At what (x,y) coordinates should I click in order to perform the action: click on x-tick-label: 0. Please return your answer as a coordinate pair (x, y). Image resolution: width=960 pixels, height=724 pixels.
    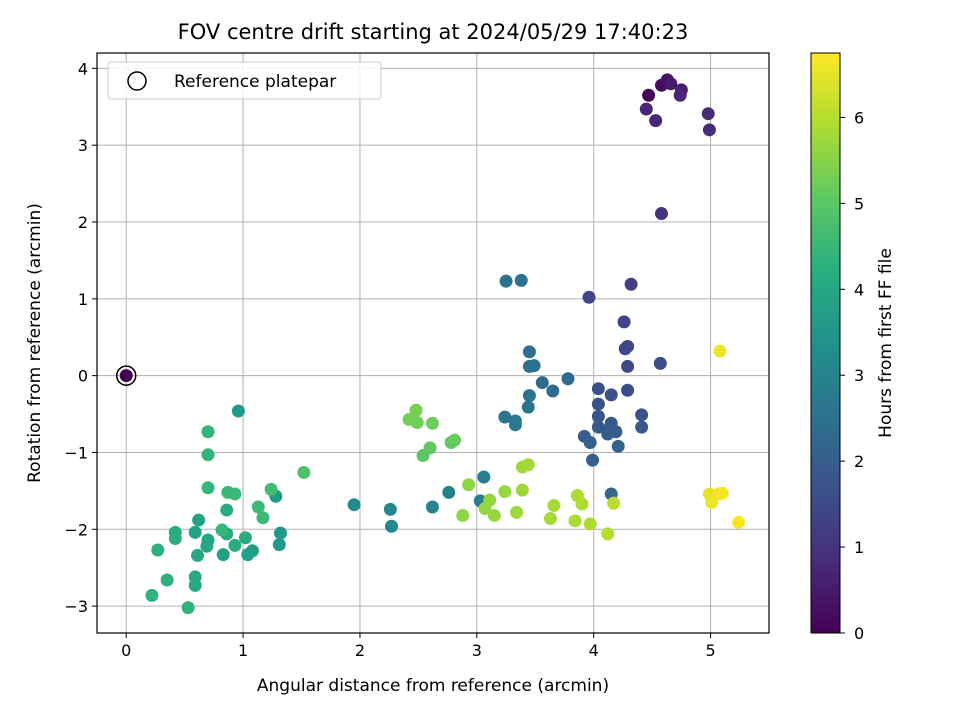
    Looking at the image, I should click on (126, 650).